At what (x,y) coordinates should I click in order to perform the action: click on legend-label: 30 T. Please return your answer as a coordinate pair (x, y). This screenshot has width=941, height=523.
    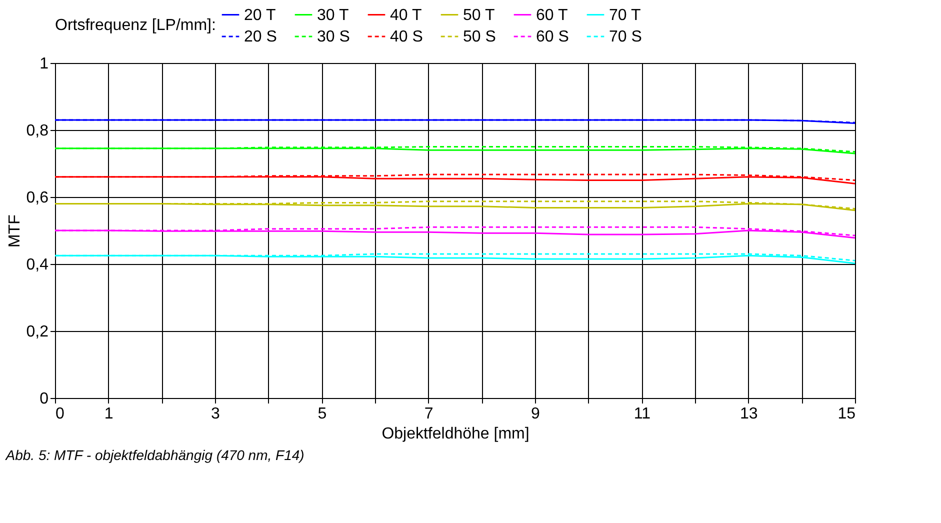
    Looking at the image, I should click on (333, 15).